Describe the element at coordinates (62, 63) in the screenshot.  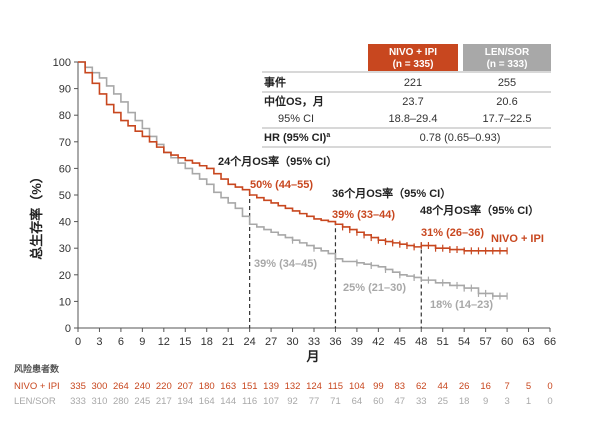
I see `y-tick-label: 100` at that location.